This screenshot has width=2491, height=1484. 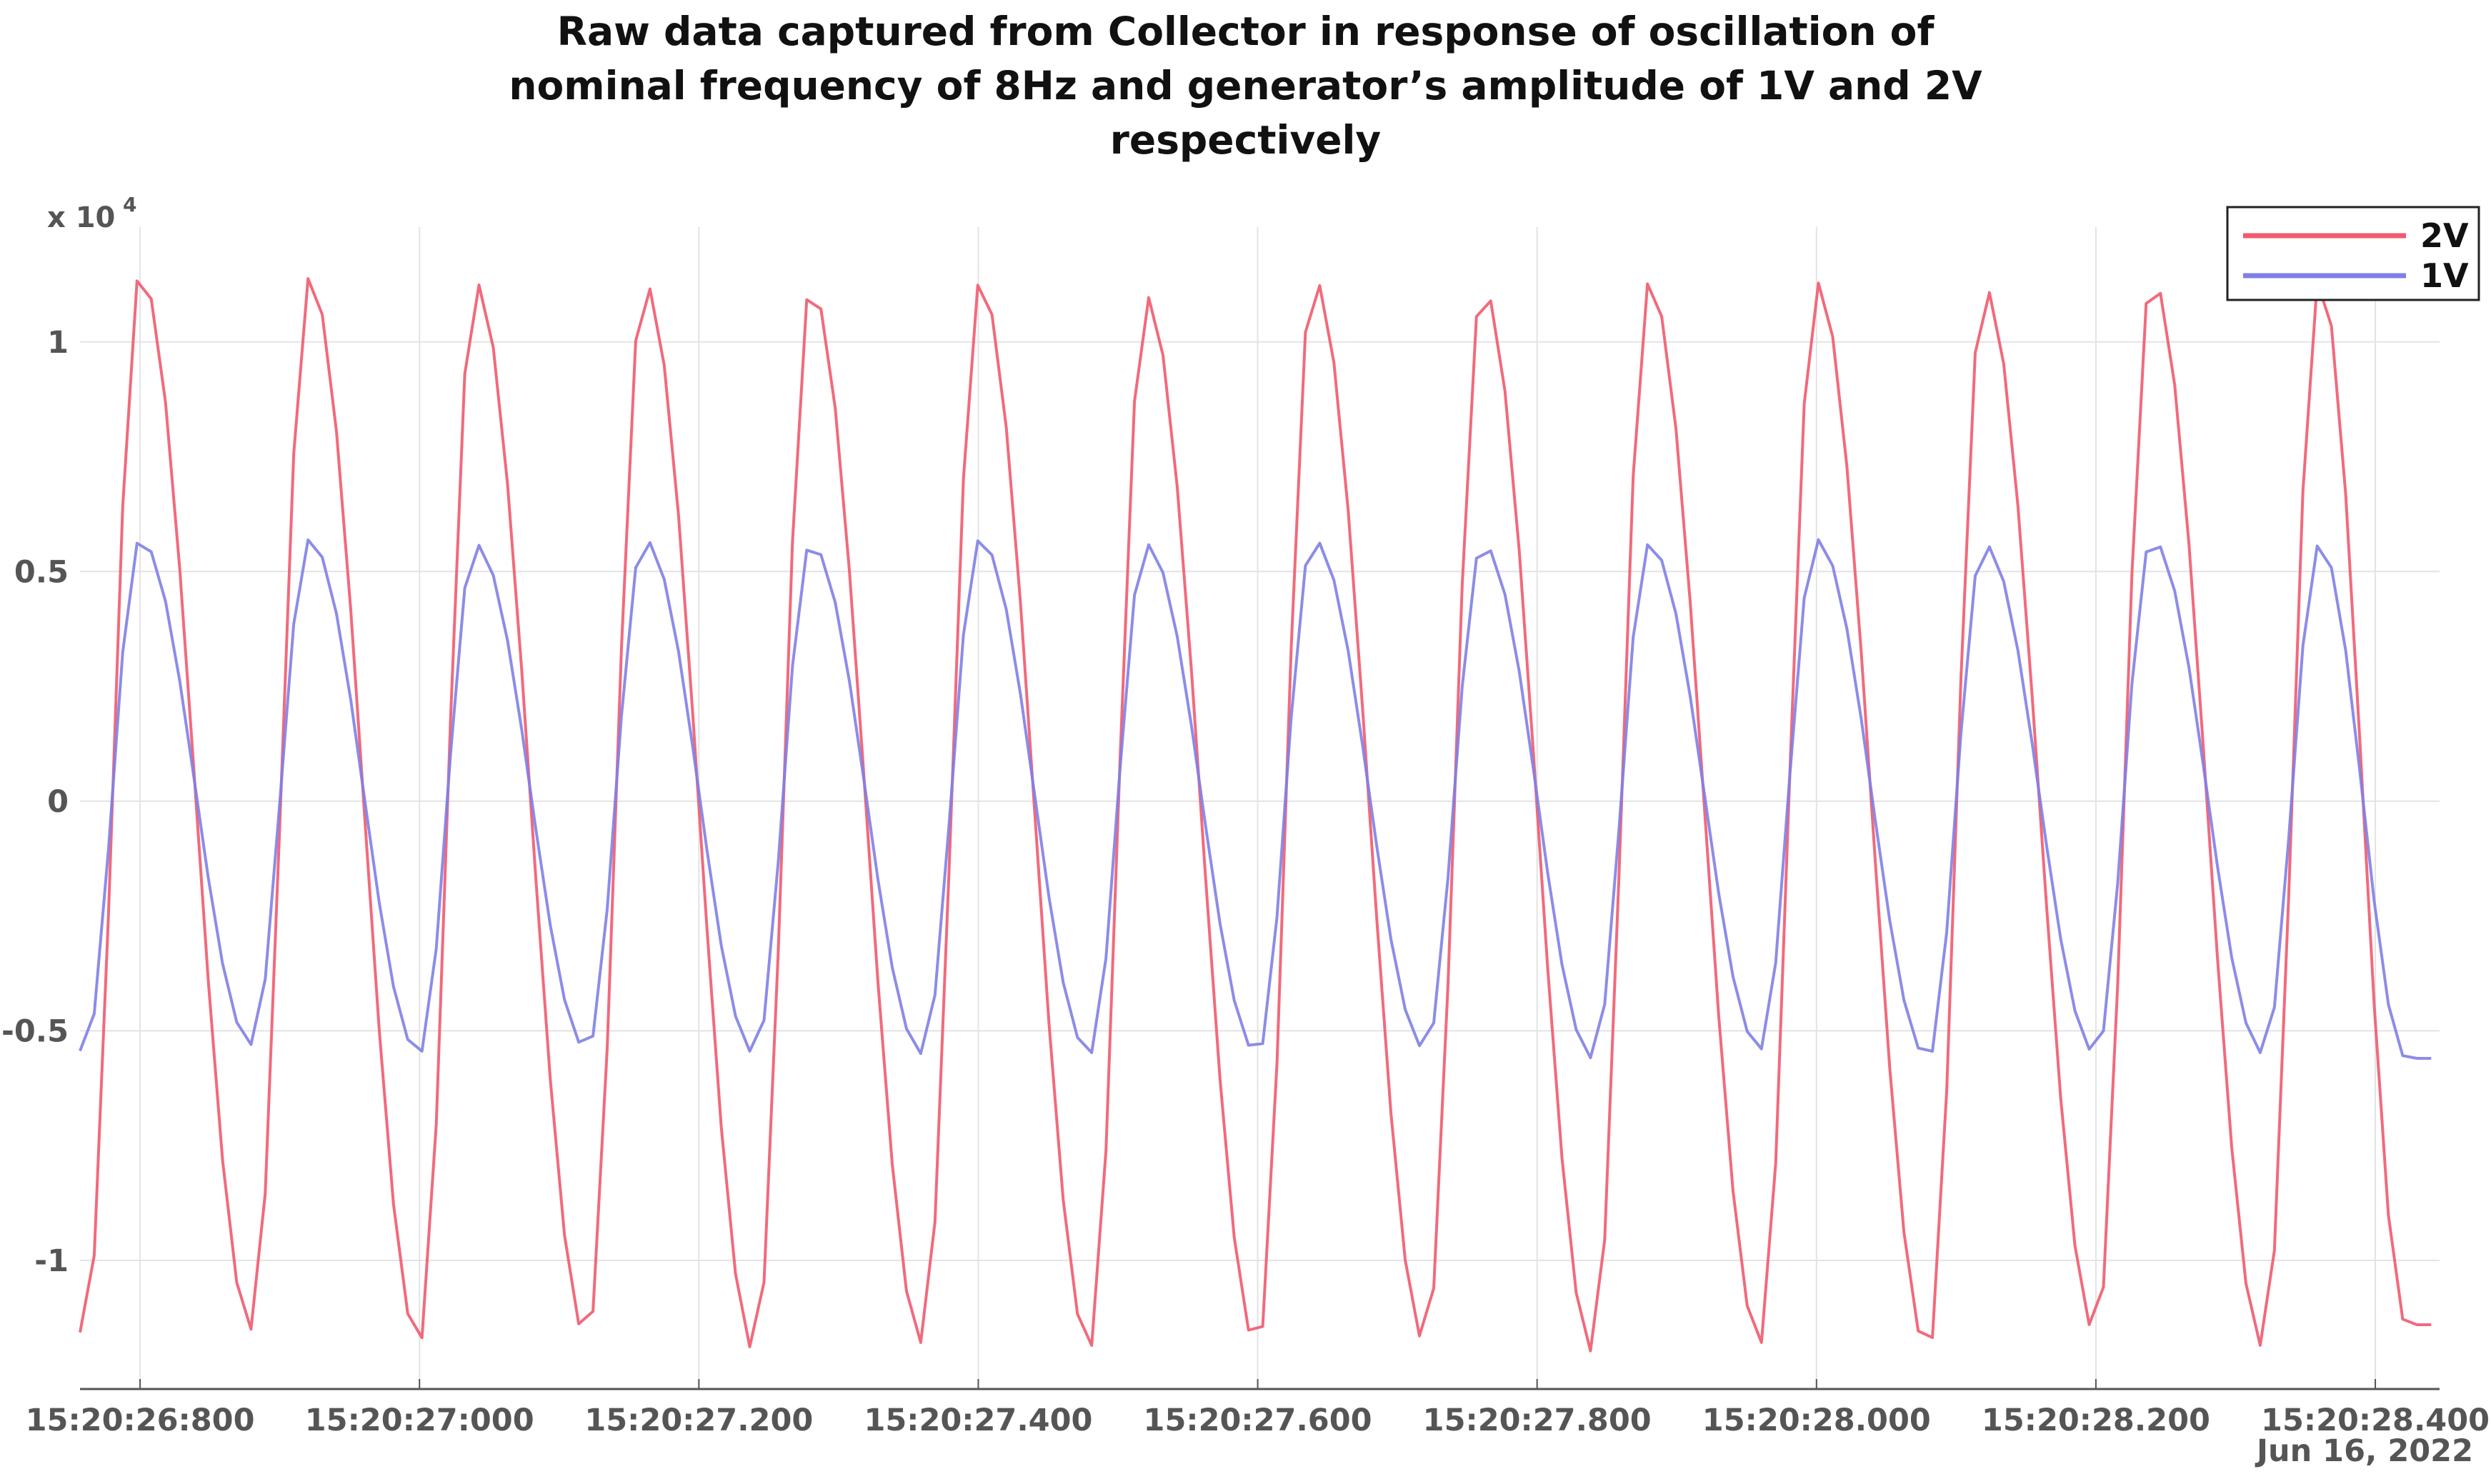 What do you see at coordinates (2444, 235) in the screenshot?
I see `legend-label-2V: 2V` at bounding box center [2444, 235].